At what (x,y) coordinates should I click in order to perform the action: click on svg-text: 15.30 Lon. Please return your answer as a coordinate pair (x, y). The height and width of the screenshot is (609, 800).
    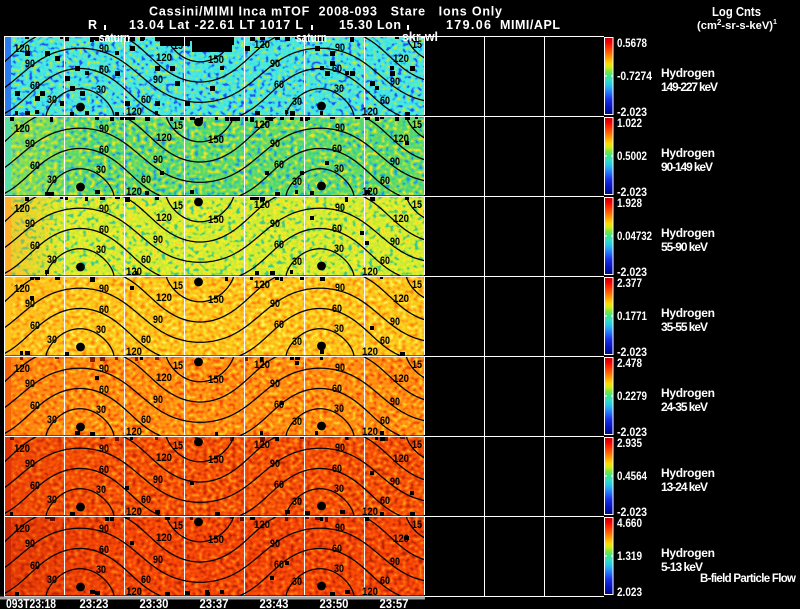
    Looking at the image, I should click on (370, 25).